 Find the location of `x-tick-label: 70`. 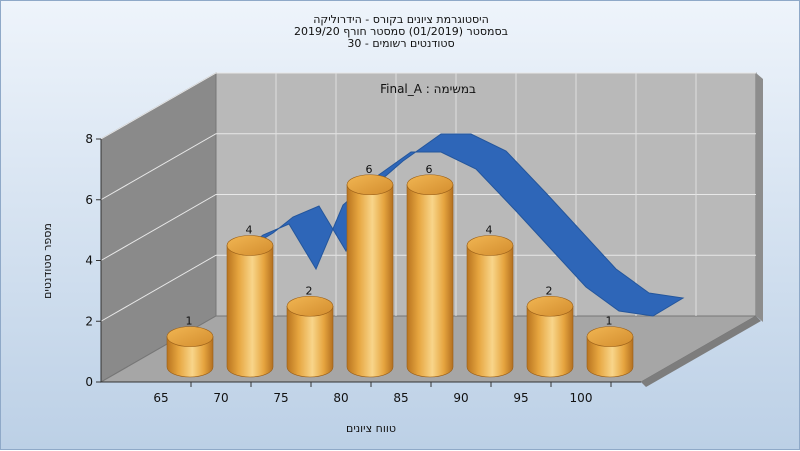

x-tick-label: 70 is located at coordinates (220, 398).